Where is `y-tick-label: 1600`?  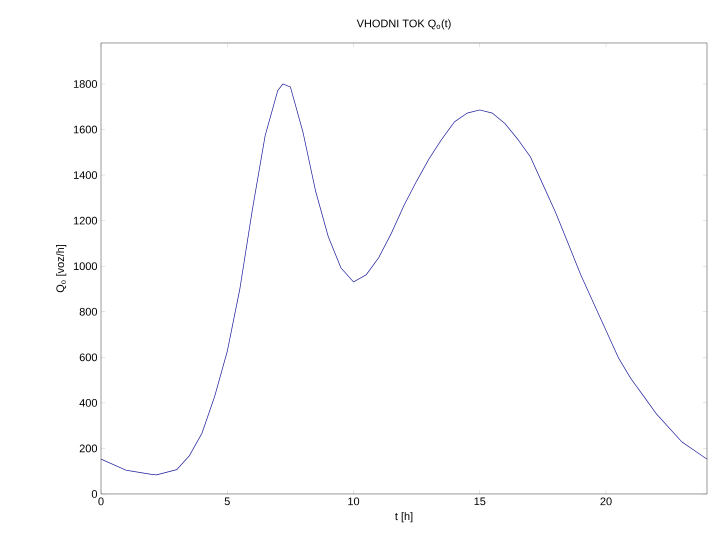 y-tick-label: 1600 is located at coordinates (86, 130).